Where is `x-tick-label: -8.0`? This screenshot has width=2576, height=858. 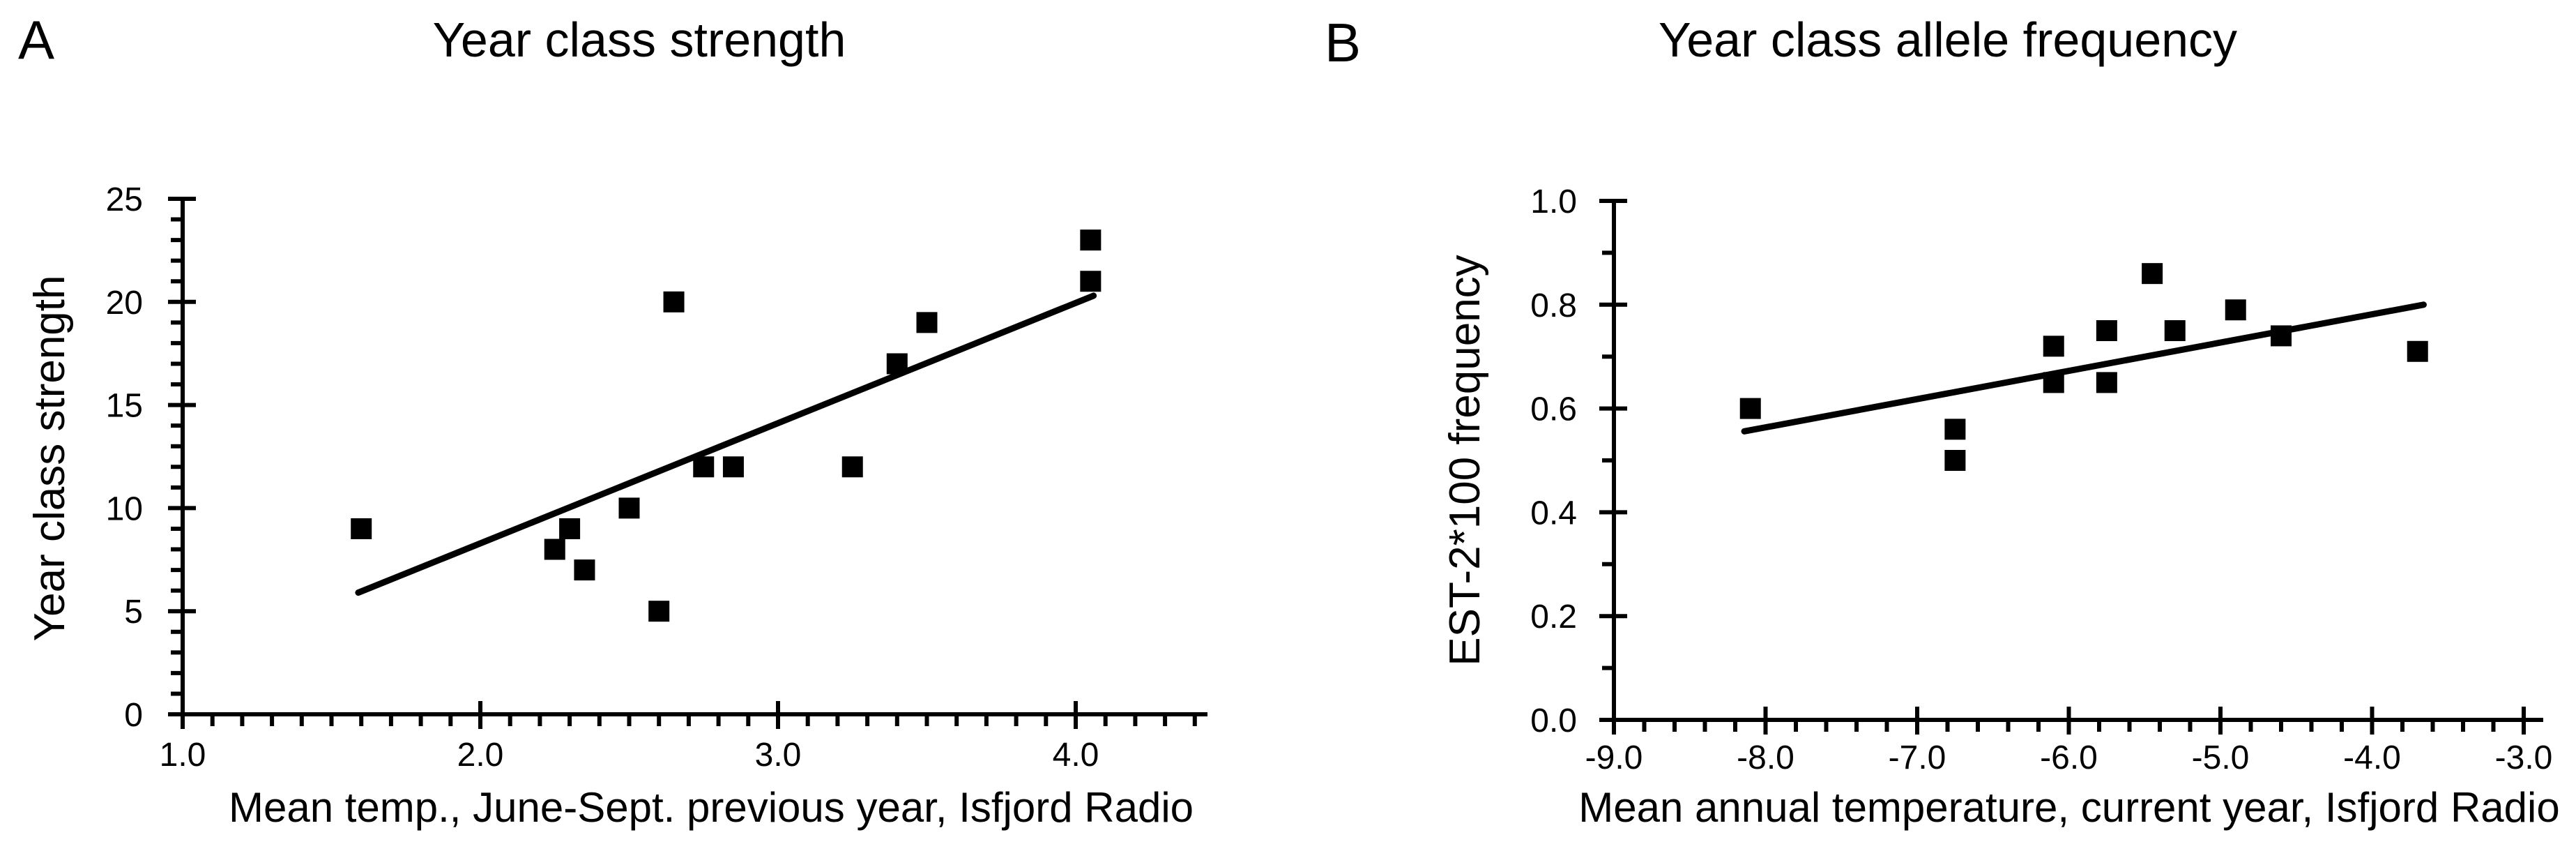 x-tick-label: -8.0 is located at coordinates (1766, 757).